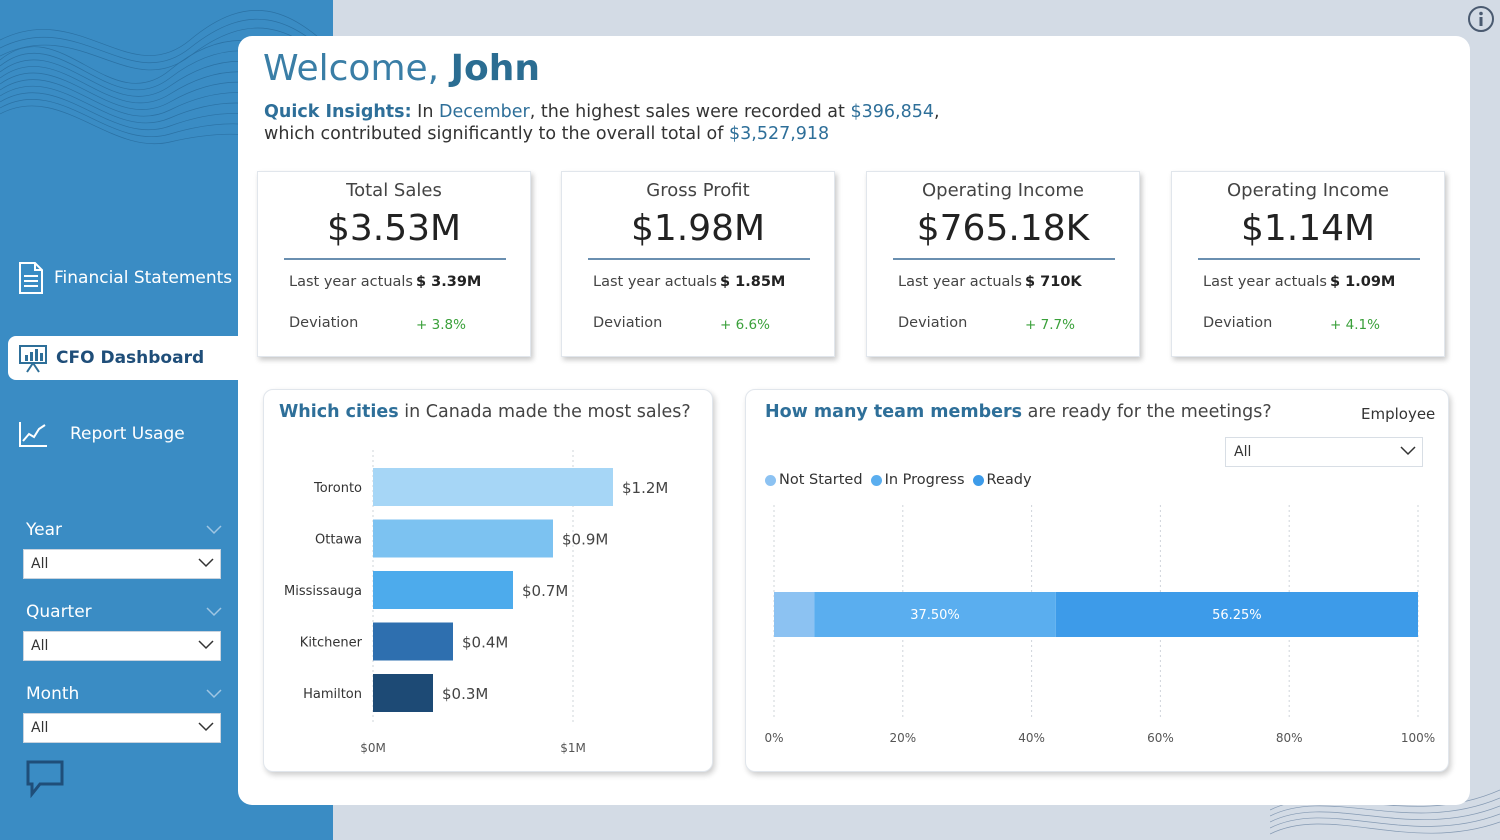  What do you see at coordinates (1418, 738) in the screenshot?
I see `x-tick-label: 100%` at bounding box center [1418, 738].